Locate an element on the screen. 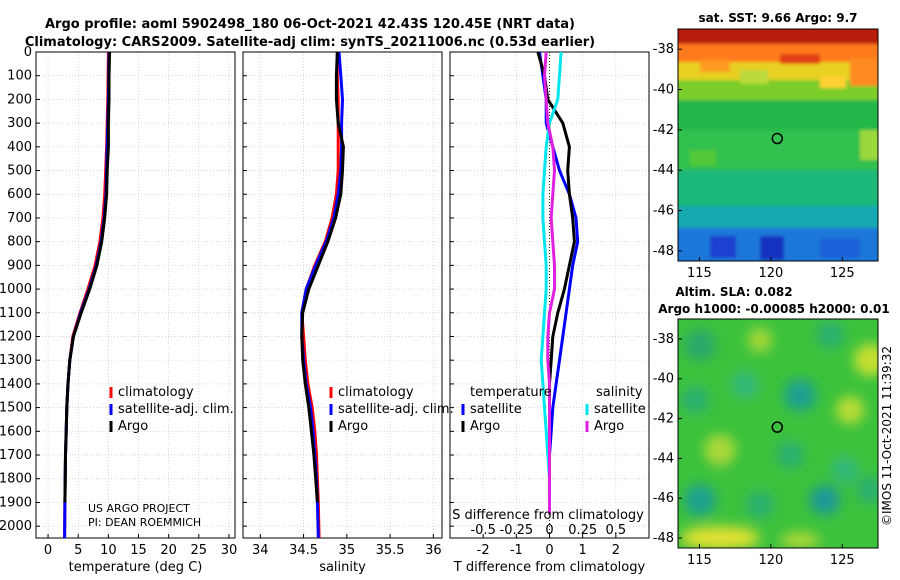 The image size is (900, 580). x-tick-label: 30 is located at coordinates (229, 550).